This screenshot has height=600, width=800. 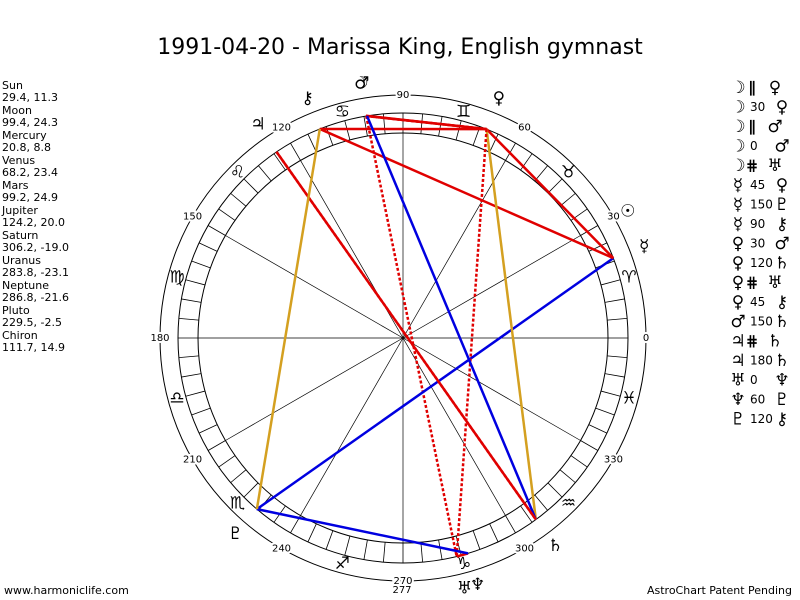 What do you see at coordinates (403, 95) in the screenshot?
I see `degree-label: 90` at bounding box center [403, 95].